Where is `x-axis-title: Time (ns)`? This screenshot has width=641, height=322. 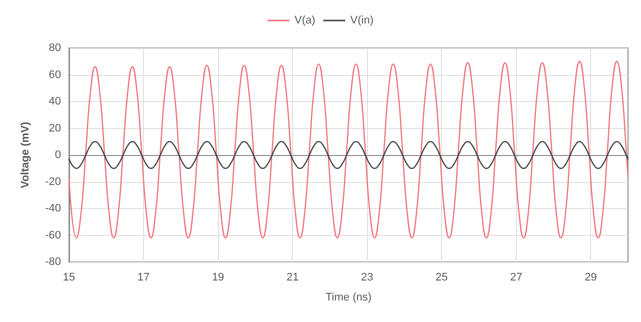
x-axis-title: Time (ns) is located at coordinates (348, 298).